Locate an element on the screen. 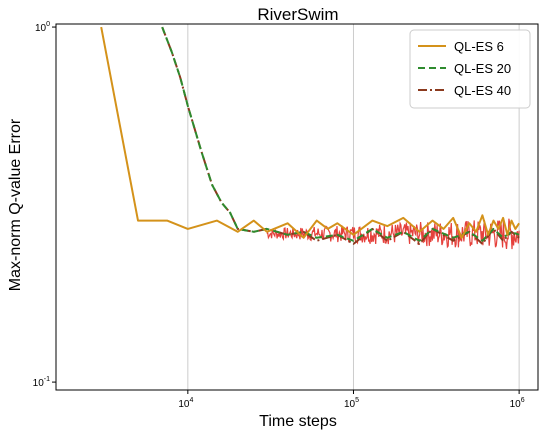 The height and width of the screenshot is (440, 550). x-tick-label-2: 10⁶ is located at coordinates (517, 403).